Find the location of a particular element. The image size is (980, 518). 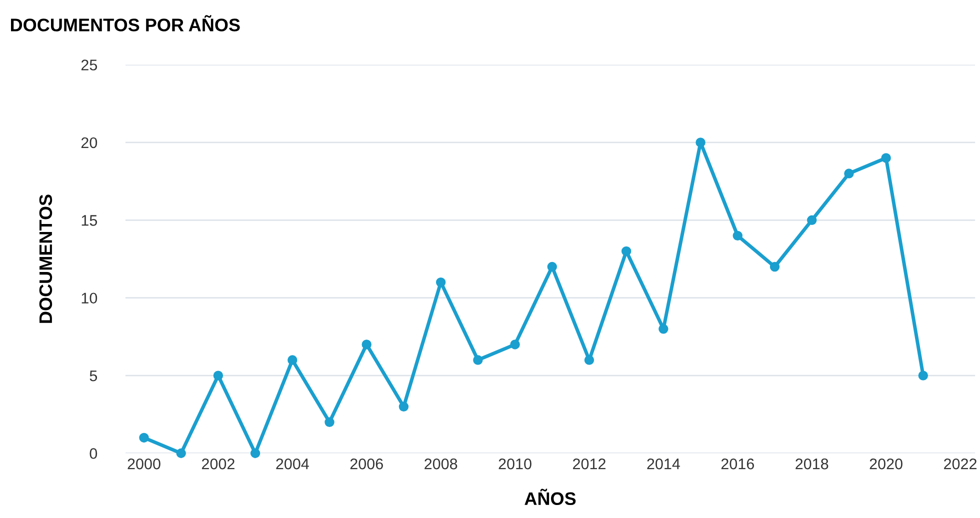

x-tick-label: 2022 is located at coordinates (960, 464).